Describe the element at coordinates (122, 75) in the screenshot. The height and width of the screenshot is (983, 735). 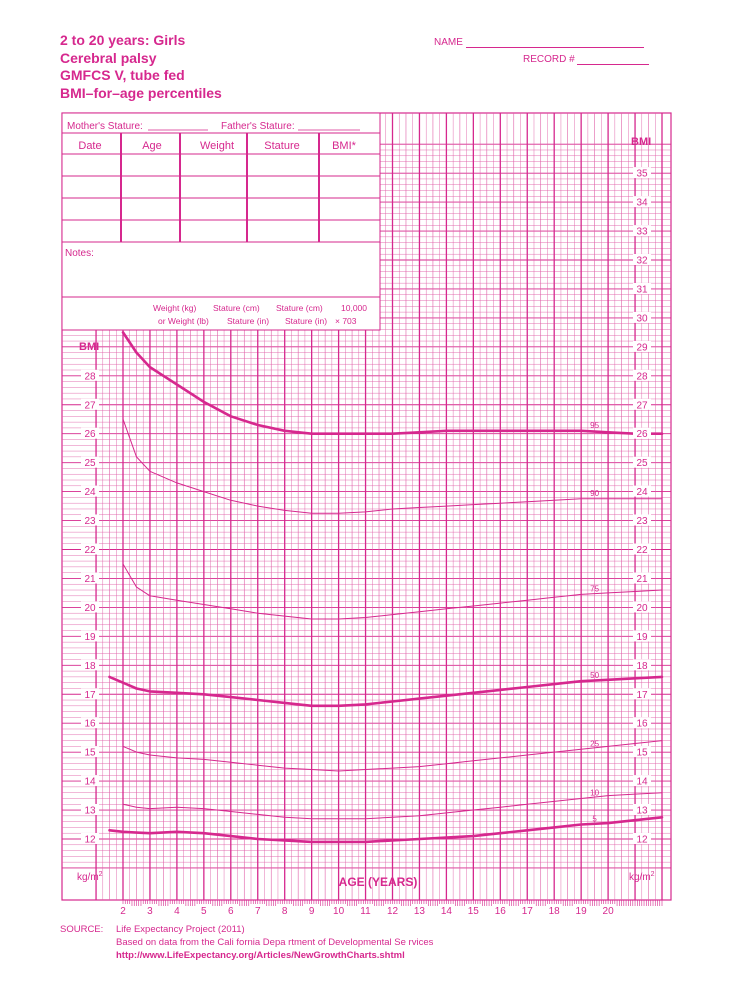
I see `title-line: GMFCS V, tube fed` at that location.